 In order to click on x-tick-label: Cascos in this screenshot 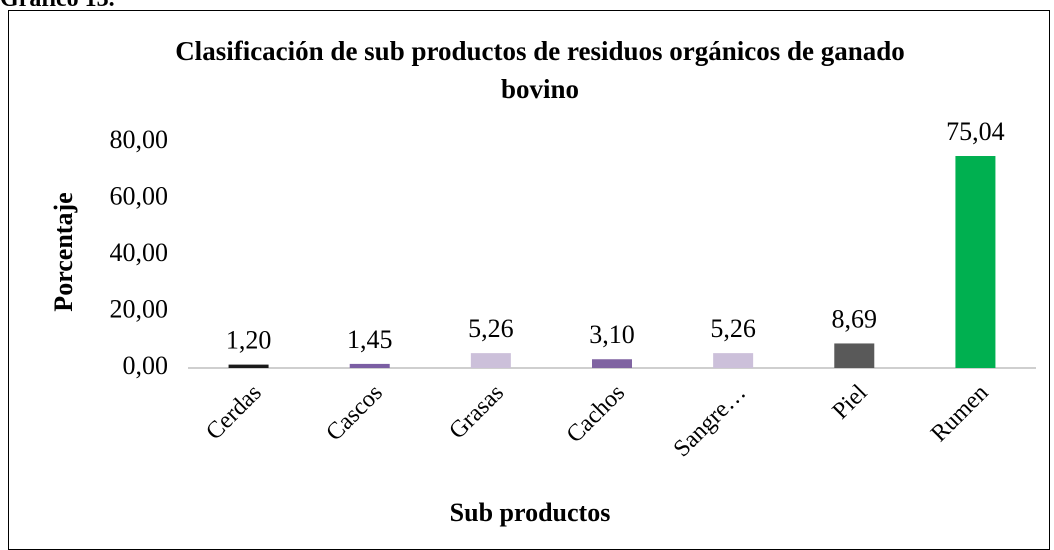, I will do `click(354, 413)`.